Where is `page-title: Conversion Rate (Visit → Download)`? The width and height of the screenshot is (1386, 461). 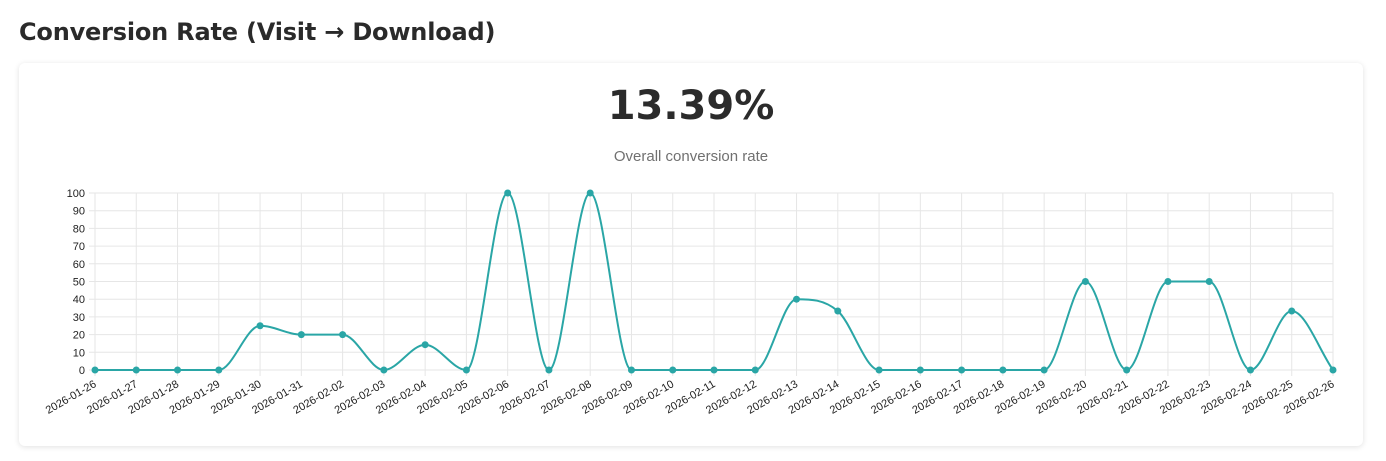
page-title: Conversion Rate (Visit → Download) is located at coordinates (257, 32).